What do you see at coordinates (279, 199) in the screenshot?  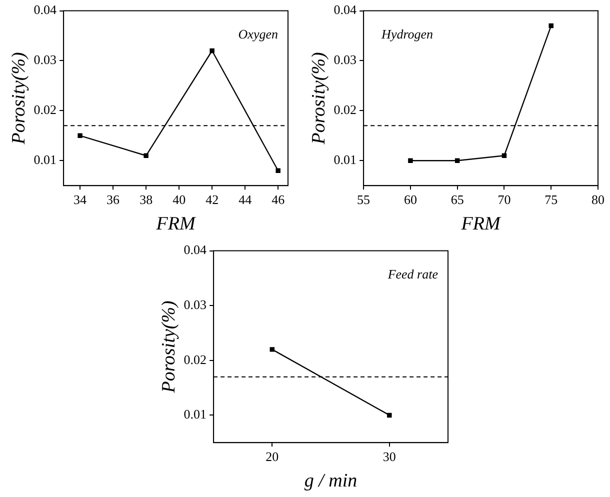 I see `x-tick-label: 46` at bounding box center [279, 199].